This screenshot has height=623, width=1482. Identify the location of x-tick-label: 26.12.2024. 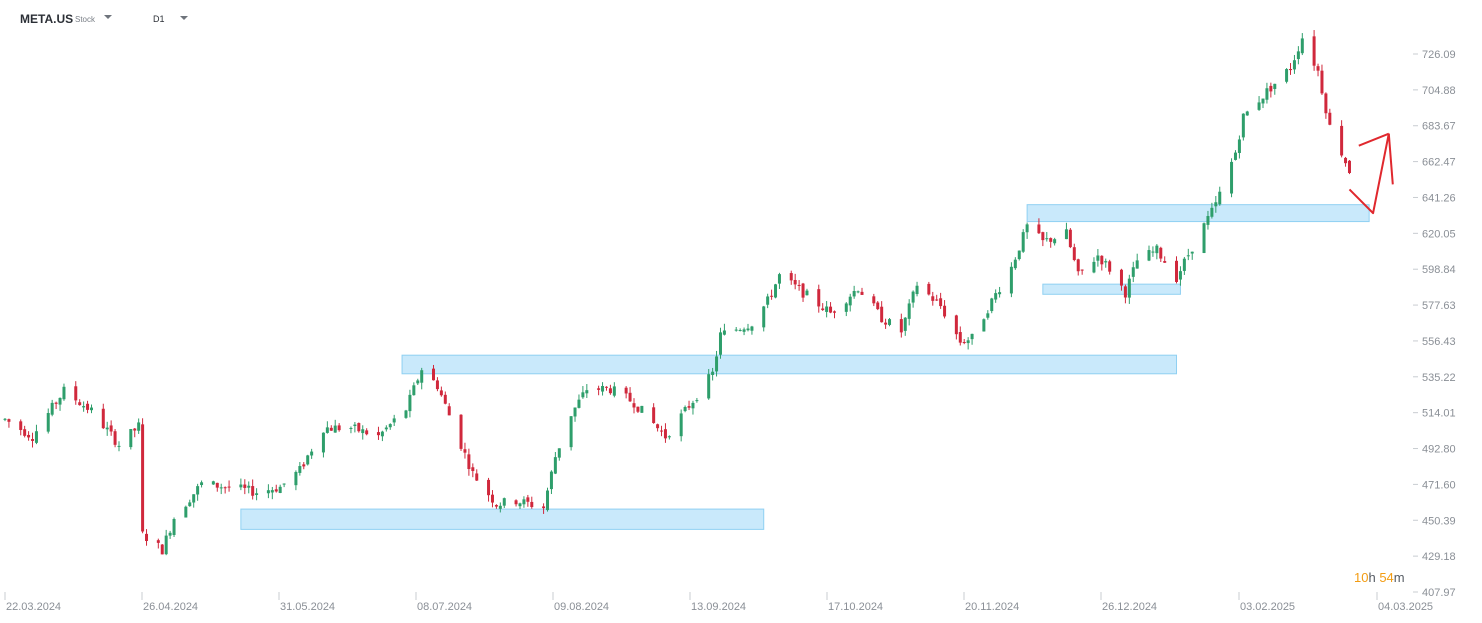
(1129, 607).